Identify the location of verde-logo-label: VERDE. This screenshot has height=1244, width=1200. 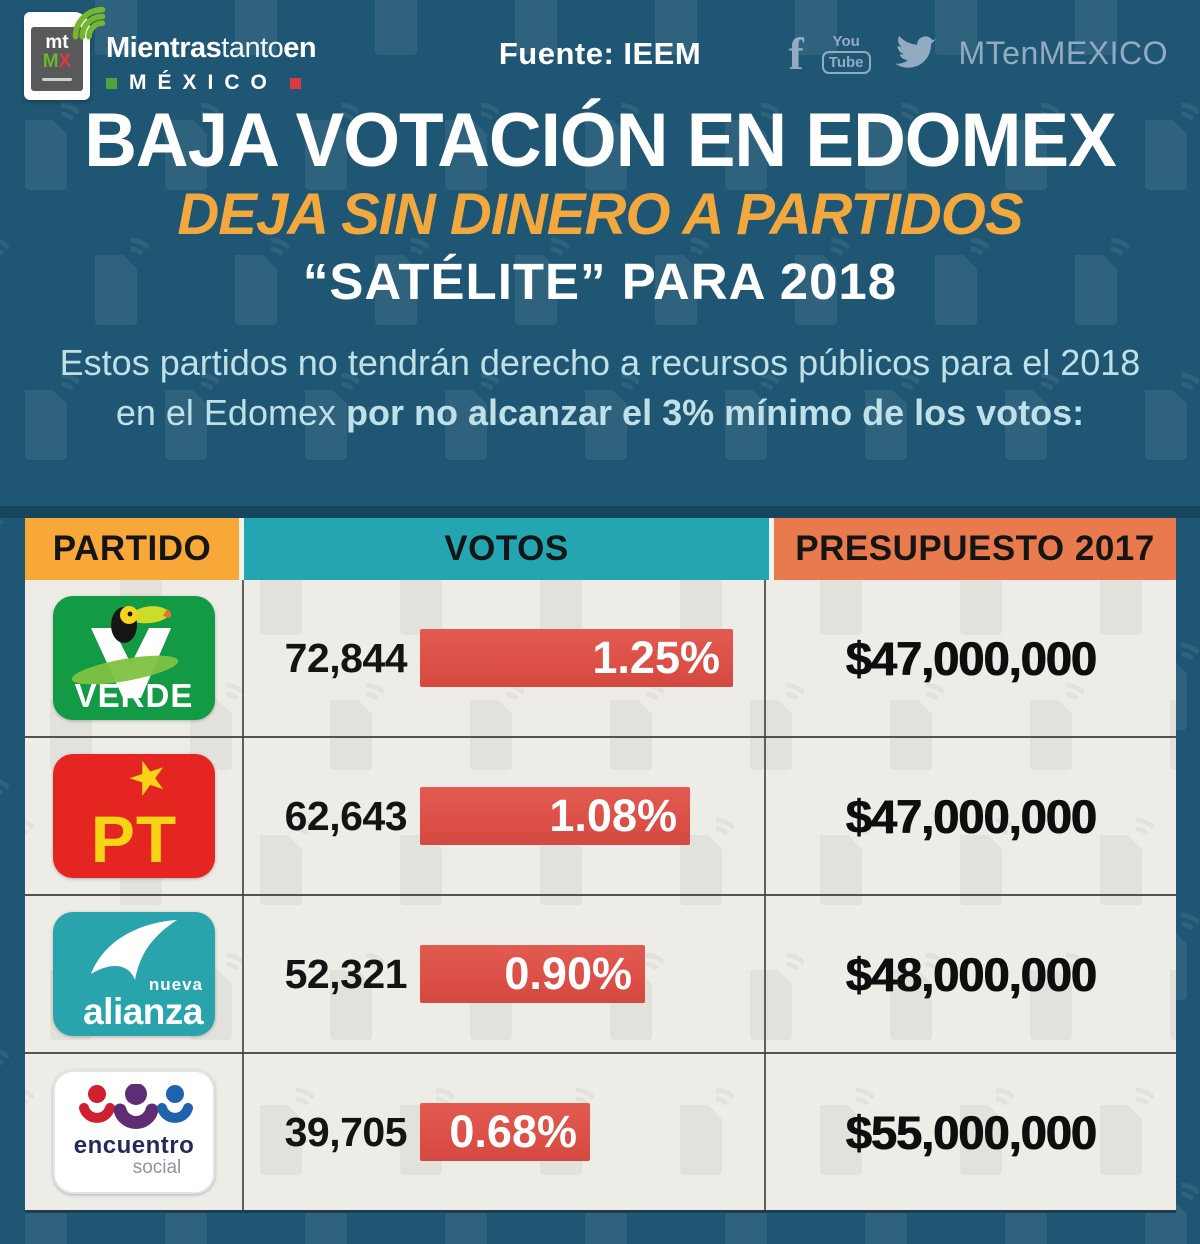
(134, 695).